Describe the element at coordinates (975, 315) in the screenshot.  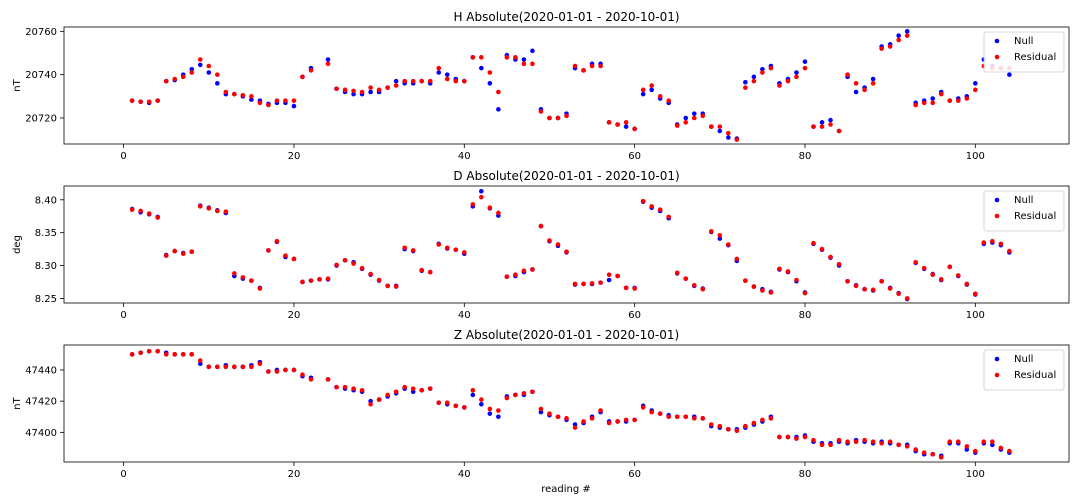
I see `d-x-tick-label: 100` at that location.